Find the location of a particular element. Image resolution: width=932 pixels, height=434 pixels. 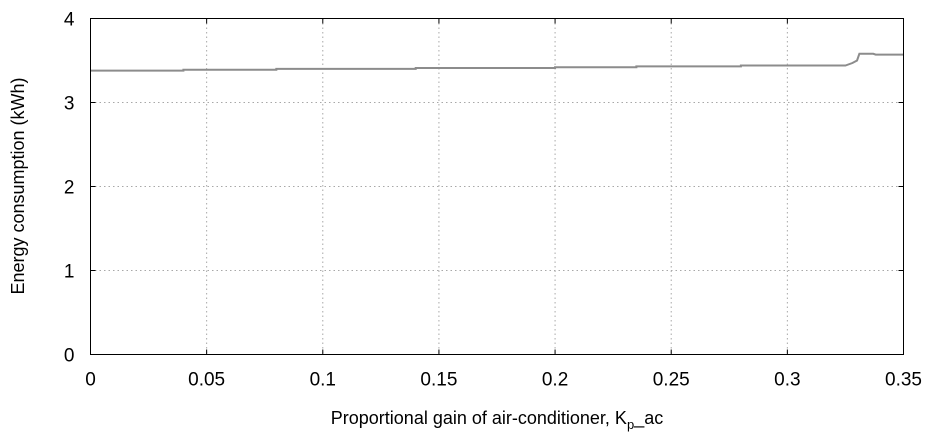

x-tick-label: 0.05 is located at coordinates (206, 380).